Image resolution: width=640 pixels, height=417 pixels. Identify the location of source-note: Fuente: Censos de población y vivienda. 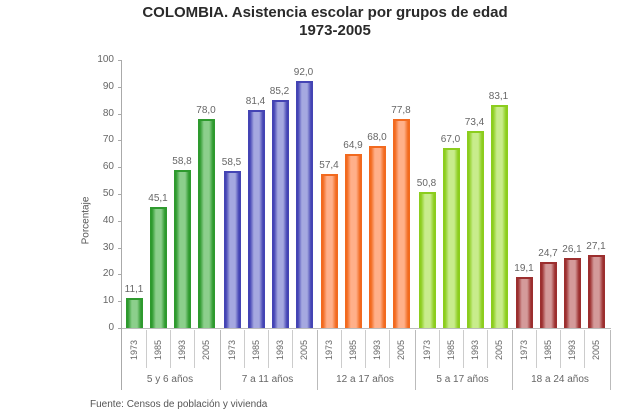
(179, 404).